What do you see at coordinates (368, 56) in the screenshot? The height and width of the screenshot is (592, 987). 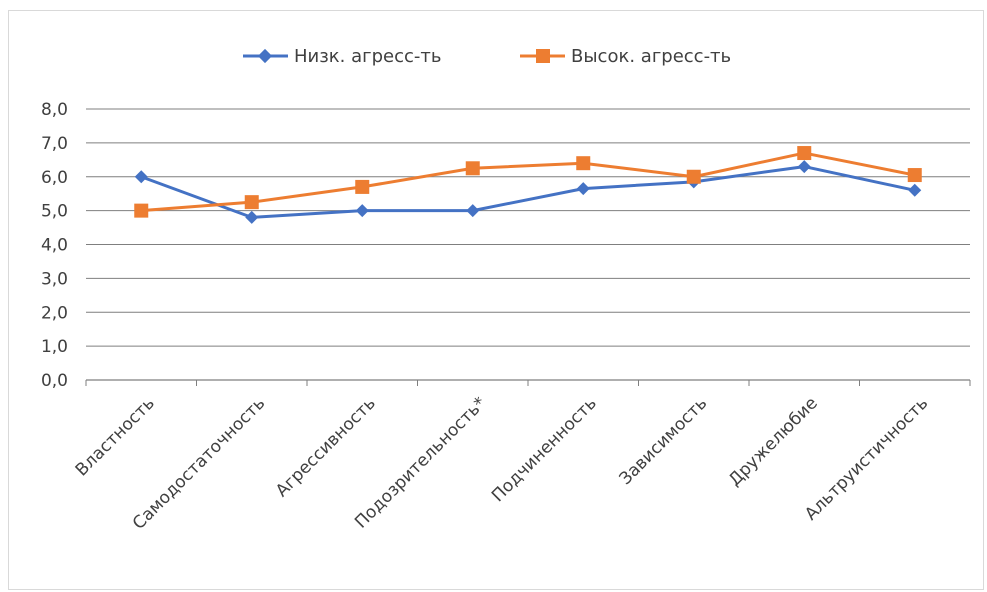 I see `legend-label-low: Низк. агресс-ть` at bounding box center [368, 56].